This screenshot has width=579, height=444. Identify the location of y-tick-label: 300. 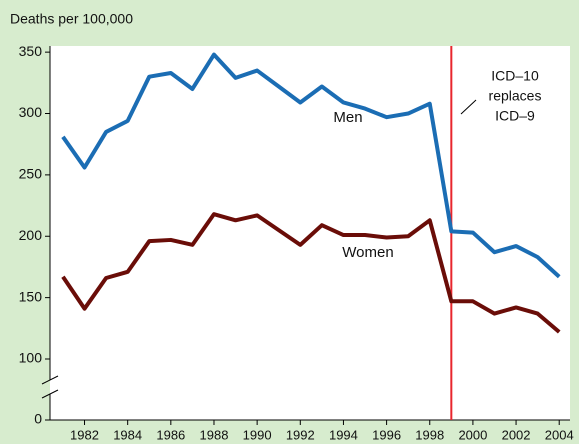
(31, 112).